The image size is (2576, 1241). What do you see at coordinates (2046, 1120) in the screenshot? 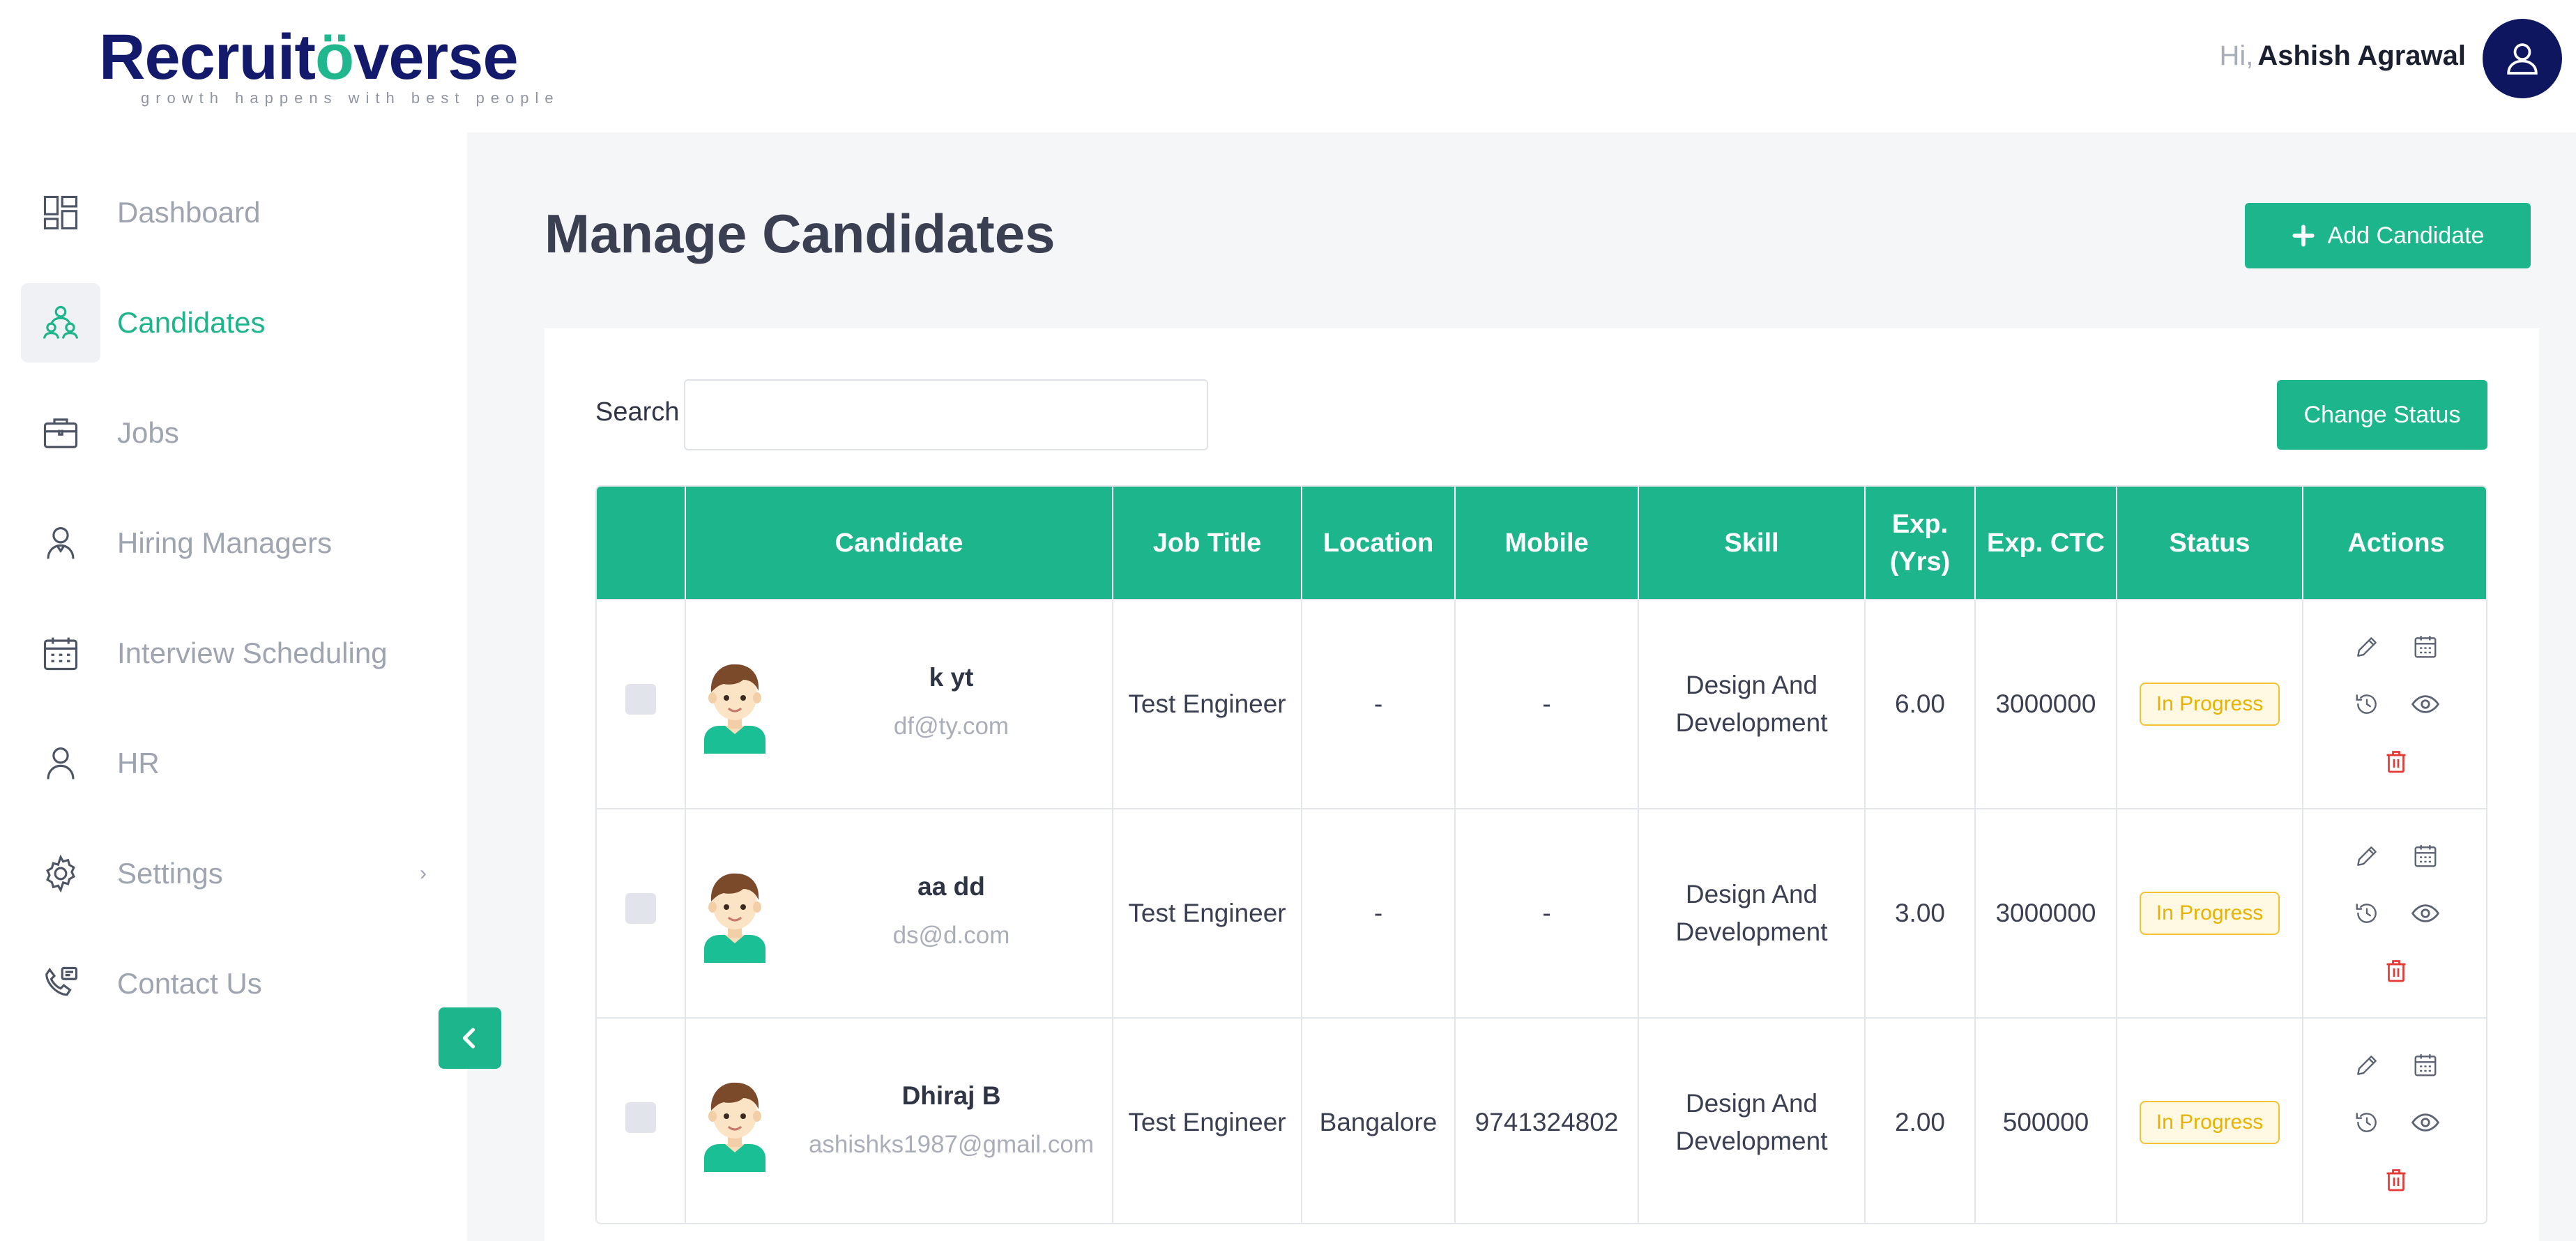
I see `exp-ctc-cell: 500000` at bounding box center [2046, 1120].